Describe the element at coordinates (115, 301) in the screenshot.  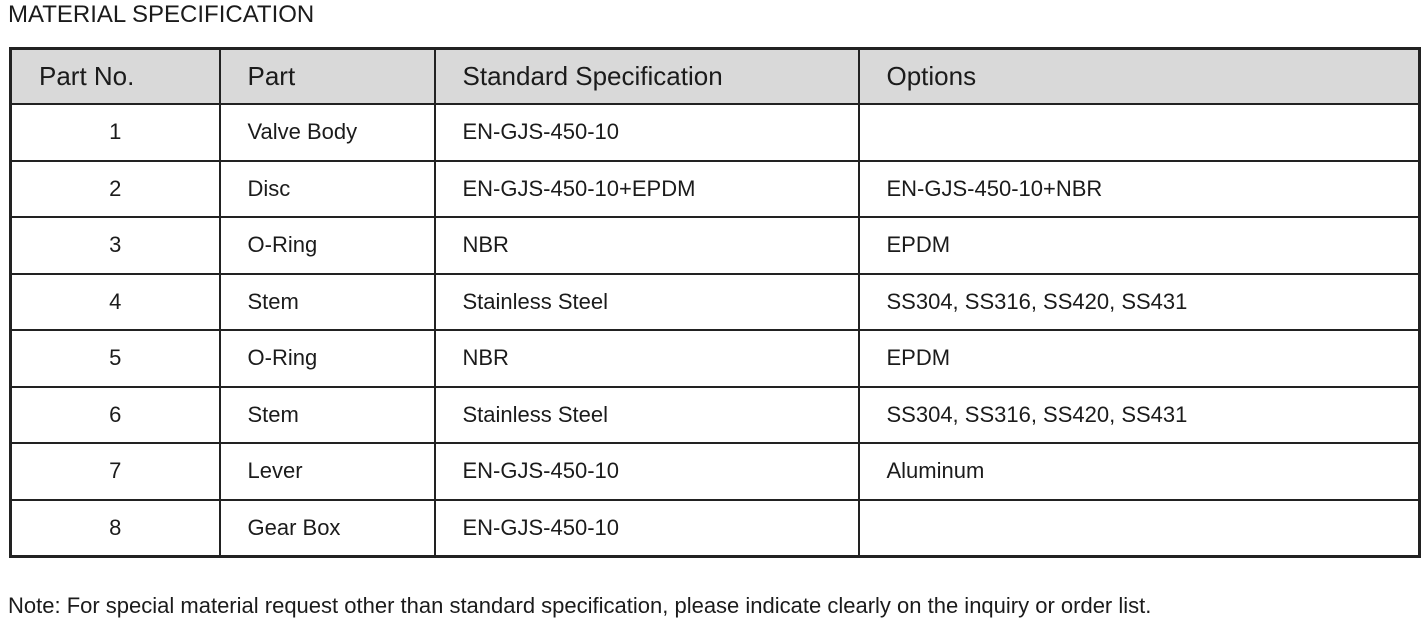
I see `cell-part-no: 4` at that location.